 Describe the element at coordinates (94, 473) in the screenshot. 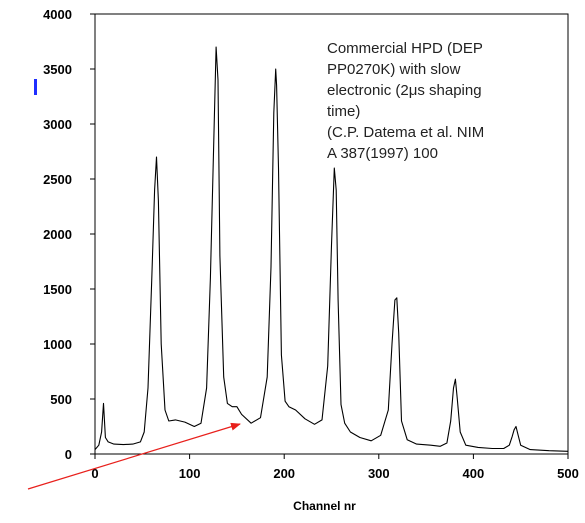

I see `x-tick-label: 0` at that location.